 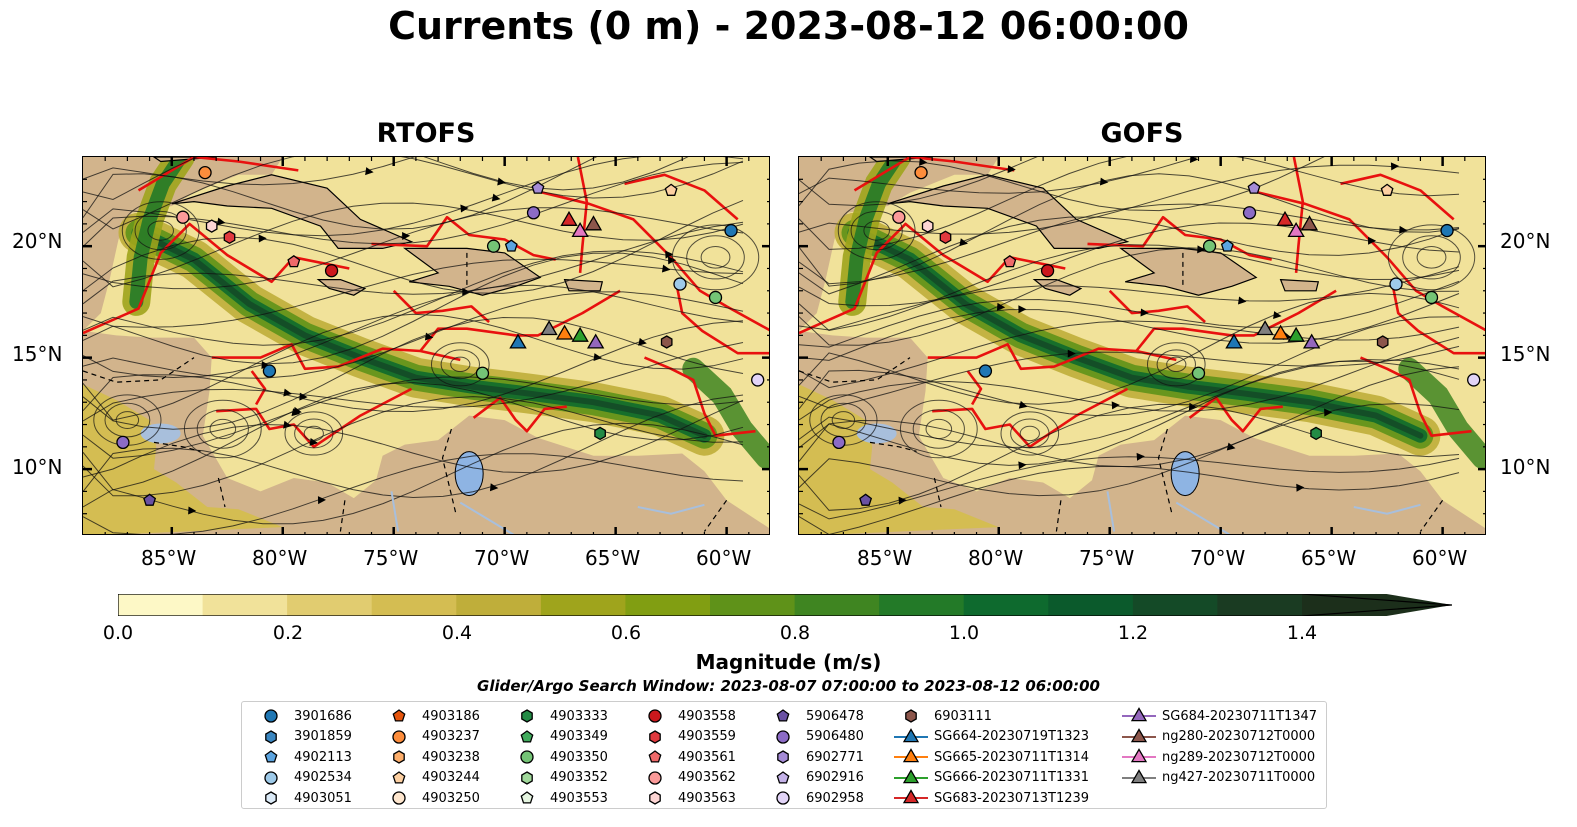 What do you see at coordinates (1012, 757) in the screenshot?
I see `legend-label: SG665-20230711T1314` at bounding box center [1012, 757].